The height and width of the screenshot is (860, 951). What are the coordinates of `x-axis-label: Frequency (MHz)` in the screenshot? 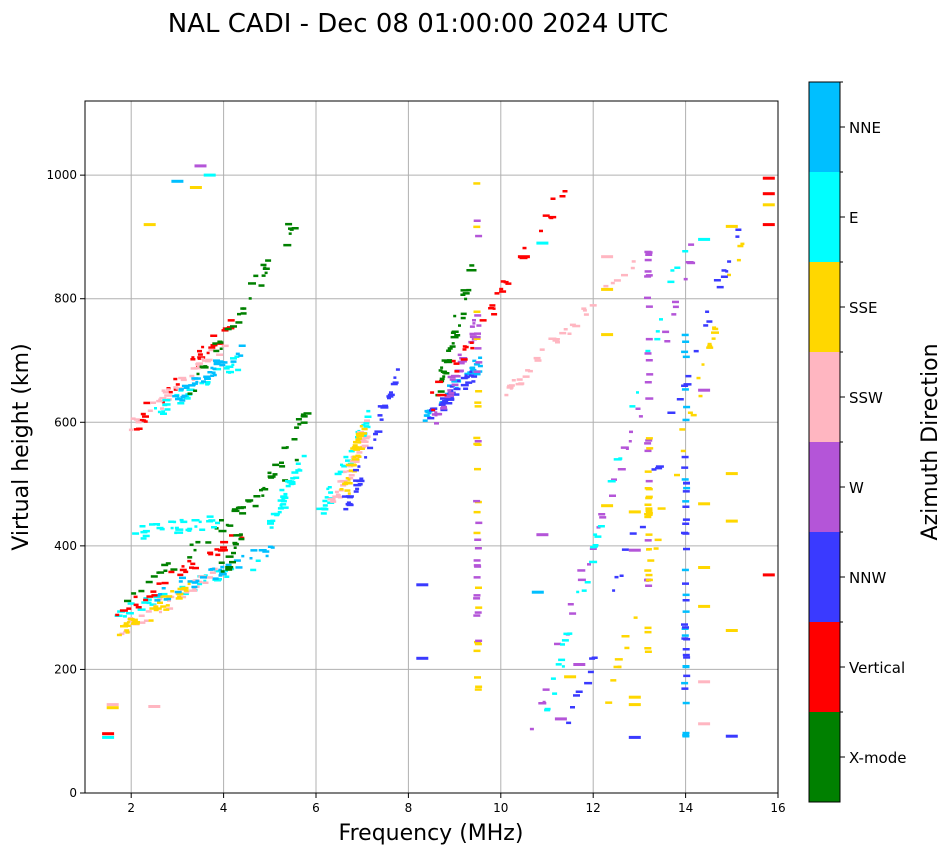 It's located at (431, 833).